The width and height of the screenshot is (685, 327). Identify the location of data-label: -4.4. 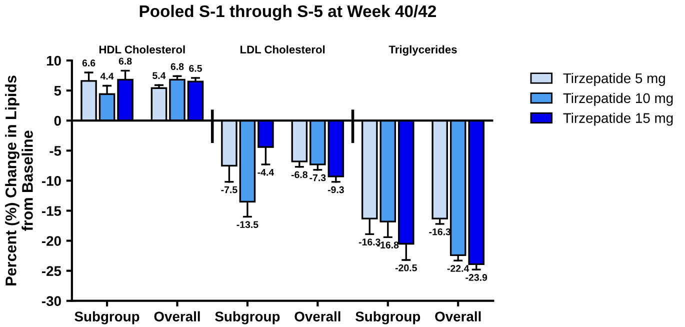
(266, 172).